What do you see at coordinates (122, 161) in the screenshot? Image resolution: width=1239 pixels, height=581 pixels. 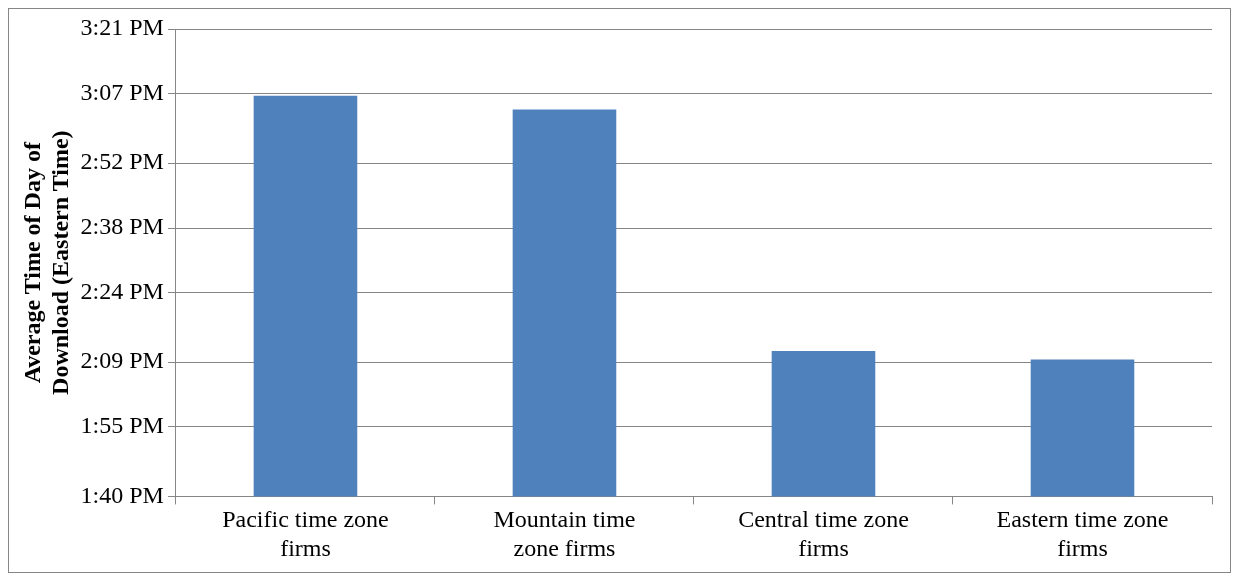 I see `y-tick-label: 2:52 PM` at bounding box center [122, 161].